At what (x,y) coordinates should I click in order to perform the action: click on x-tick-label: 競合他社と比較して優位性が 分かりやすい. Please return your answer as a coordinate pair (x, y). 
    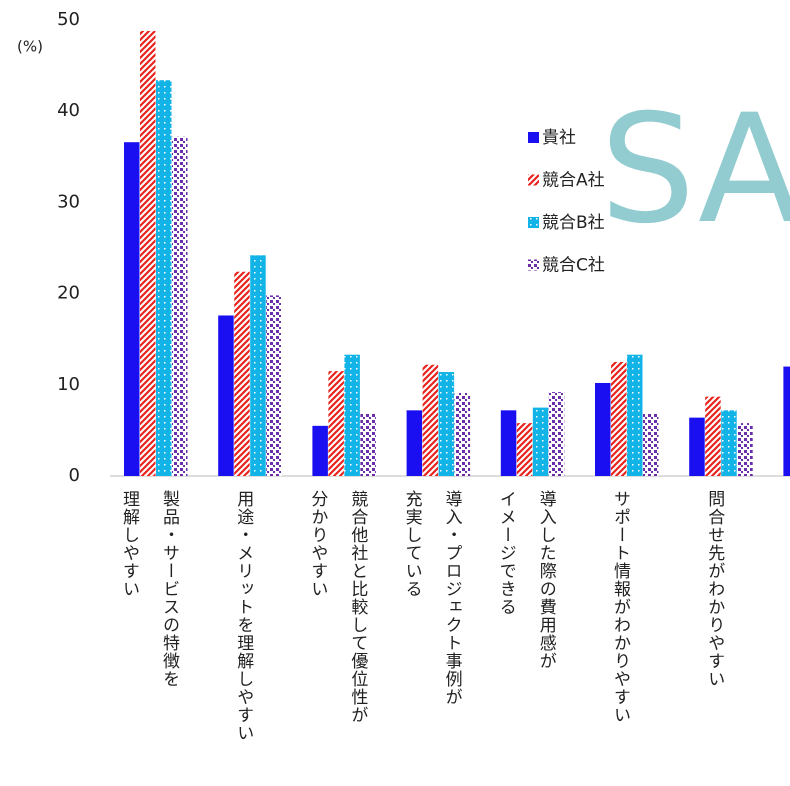
    Looking at the image, I should click on (337, 607).